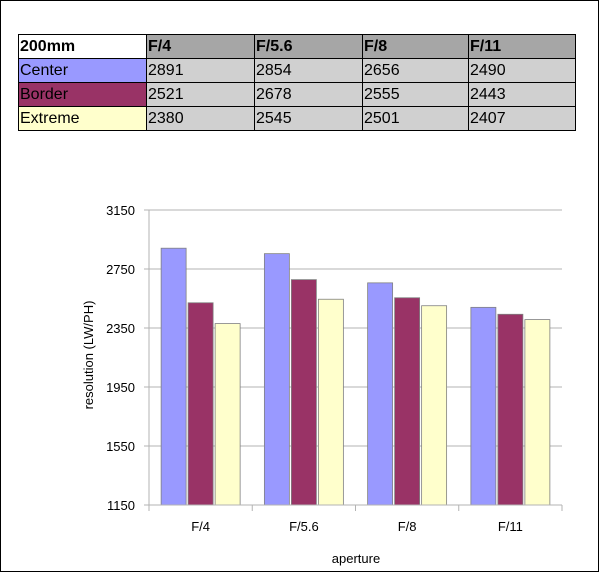 The height and width of the screenshot is (572, 599). Describe the element at coordinates (200, 70) in the screenshot. I see `table-cell: 2891` at that location.